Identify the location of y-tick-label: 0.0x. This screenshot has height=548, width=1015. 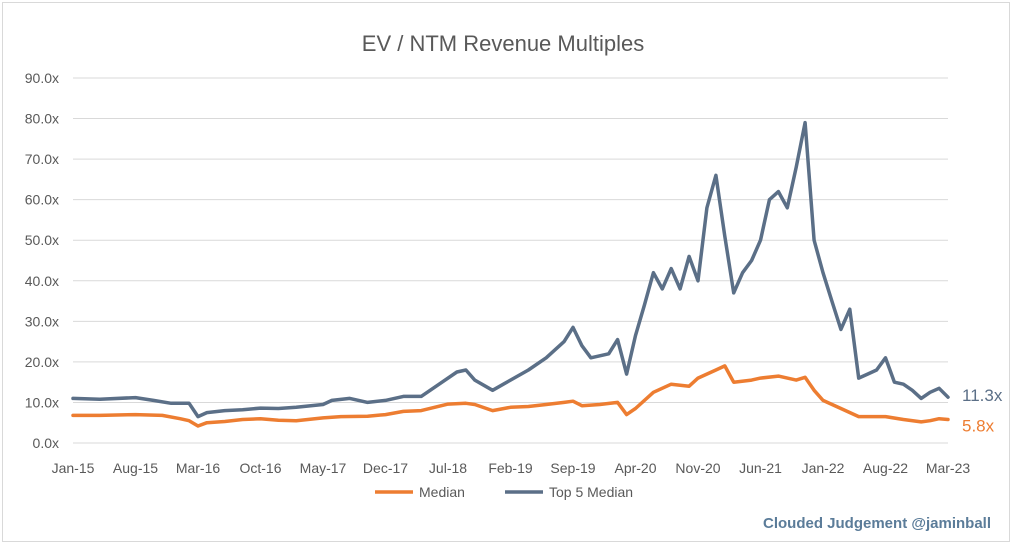
(46, 443).